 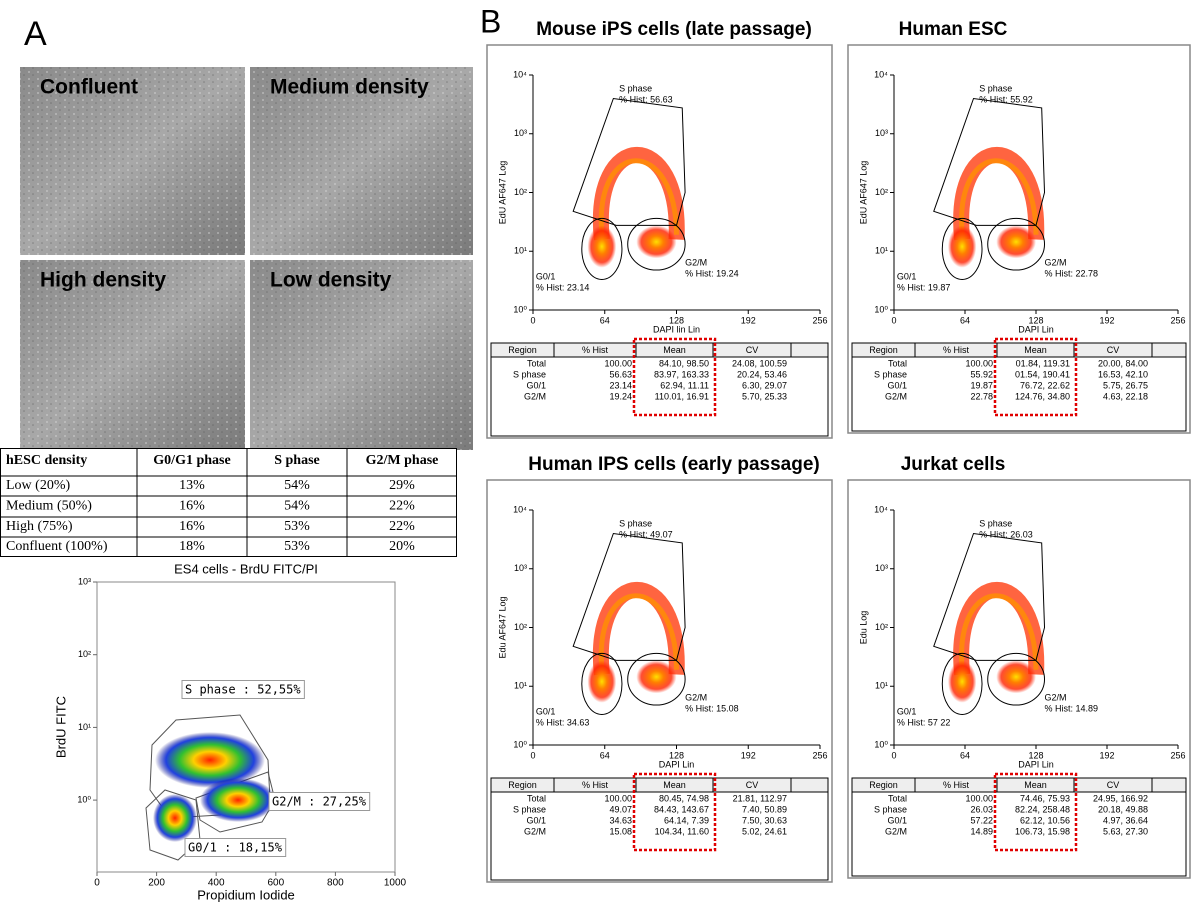 What do you see at coordinates (297, 546) in the screenshot?
I see `table-cell: 53%` at bounding box center [297, 546].